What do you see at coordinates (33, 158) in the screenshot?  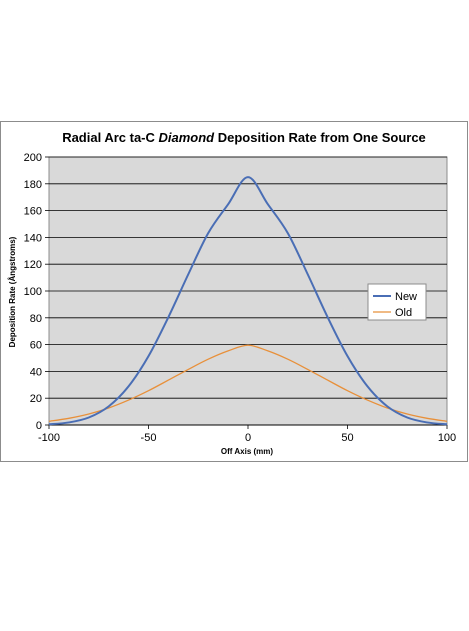 I see `y-tick-label-200: 200` at bounding box center [33, 158].